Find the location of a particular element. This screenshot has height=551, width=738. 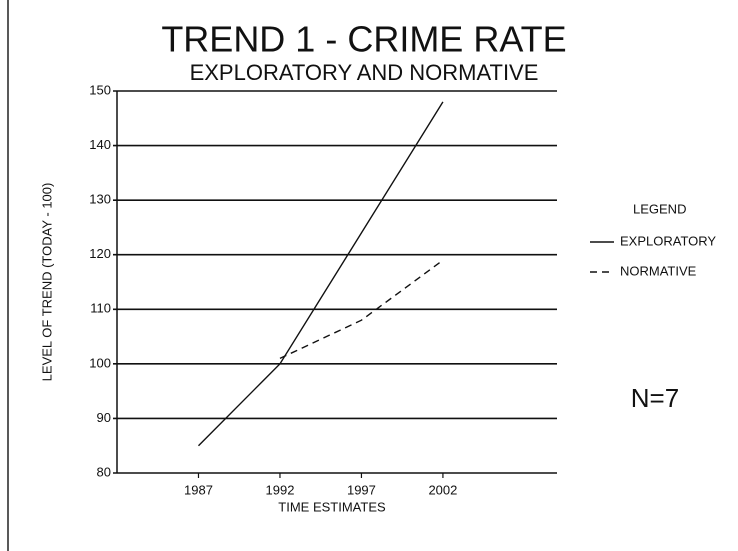

x-tick-label: 2002 is located at coordinates (442, 489).